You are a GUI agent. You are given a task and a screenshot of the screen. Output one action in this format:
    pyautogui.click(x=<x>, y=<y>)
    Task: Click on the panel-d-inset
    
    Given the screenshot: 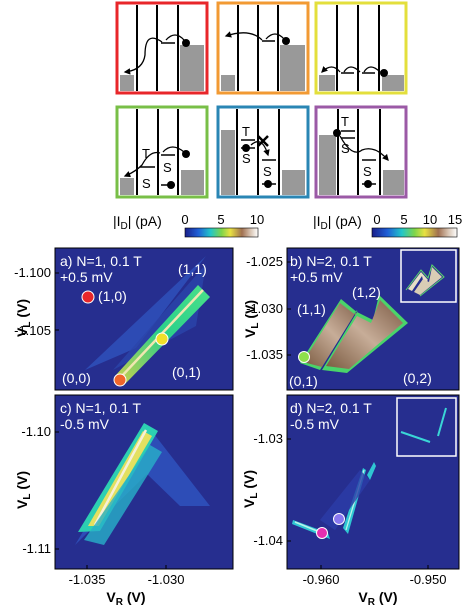 What is the action you would take?
    pyautogui.click(x=426, y=427)
    